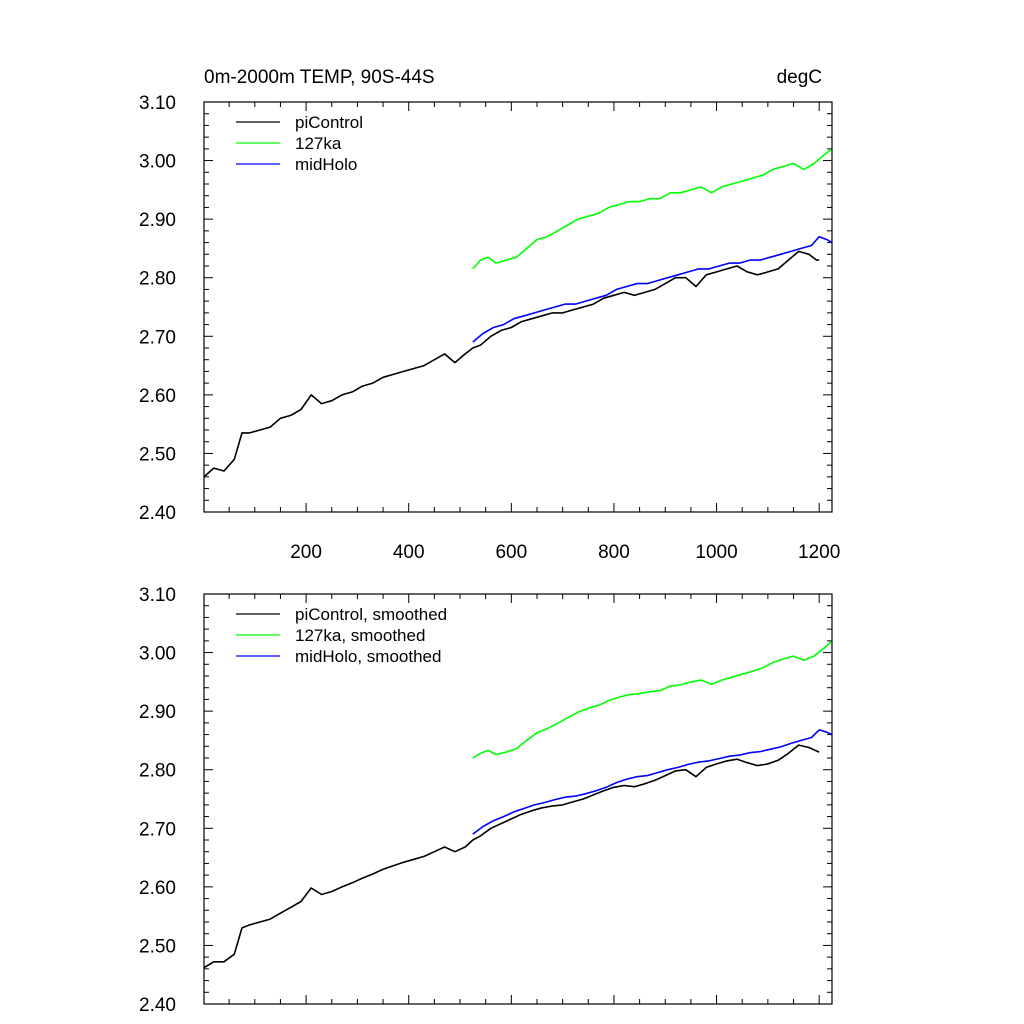 The image size is (1024, 1024). Describe the element at coordinates (360, 635) in the screenshot. I see `legend-label: 127ka, smoothed` at that location.